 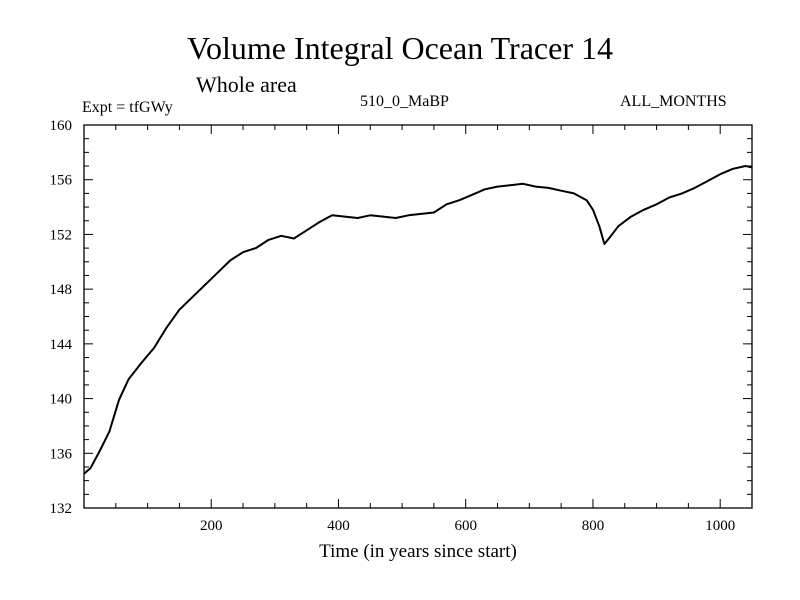 I want to click on y-tick-label: 152, so click(x=61, y=235).